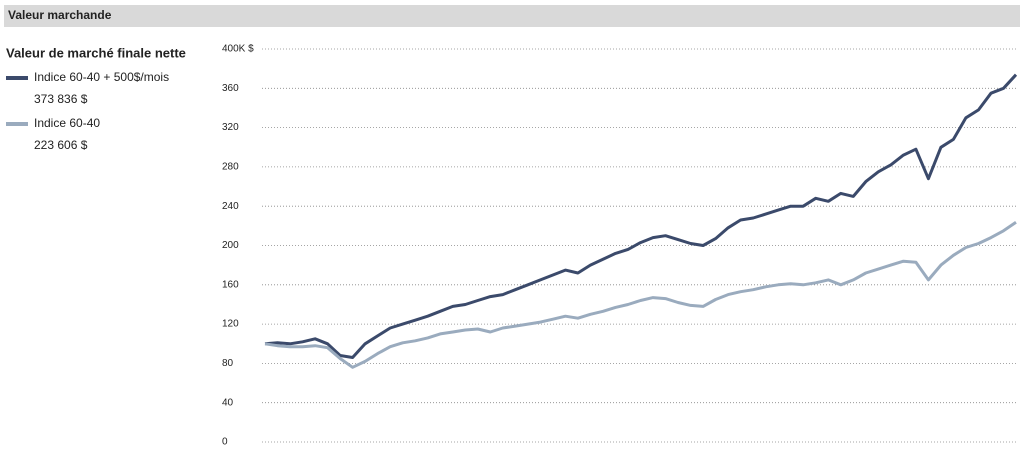 The image size is (1024, 460). I want to click on y-tick-label: 400K $, so click(238, 49).